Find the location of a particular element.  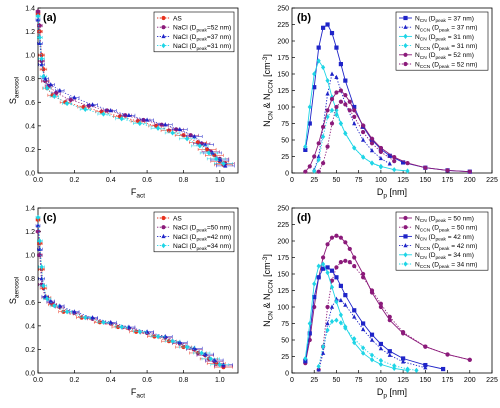

y-tick-label: 0.6 is located at coordinates (30, 103).